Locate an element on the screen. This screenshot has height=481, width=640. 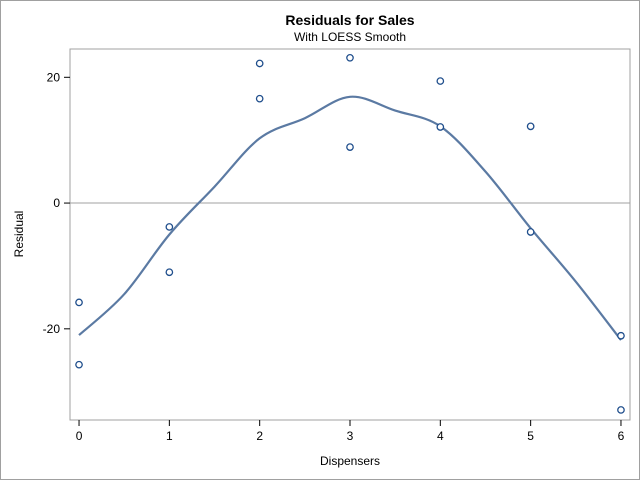
y-tick-label: 0 is located at coordinates (56, 203).